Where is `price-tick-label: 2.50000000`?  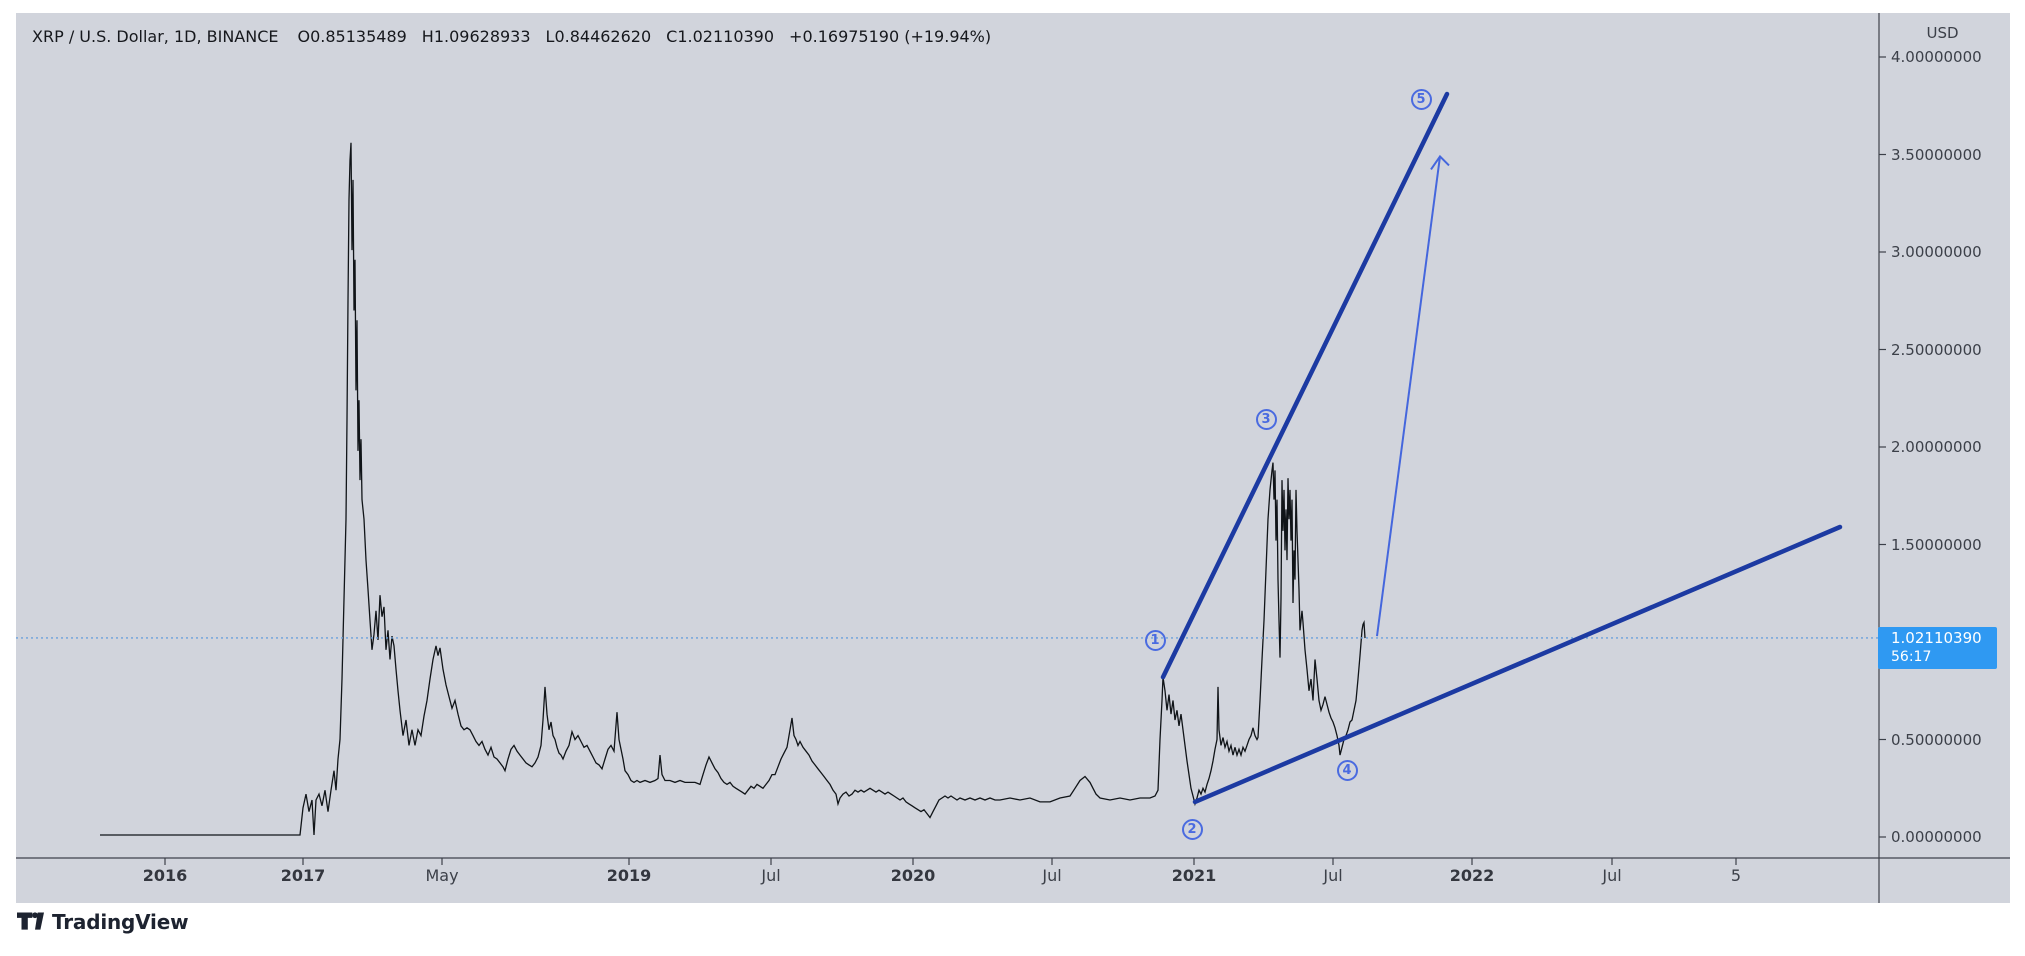
price-tick-label: 2.50000000 is located at coordinates (1936, 349).